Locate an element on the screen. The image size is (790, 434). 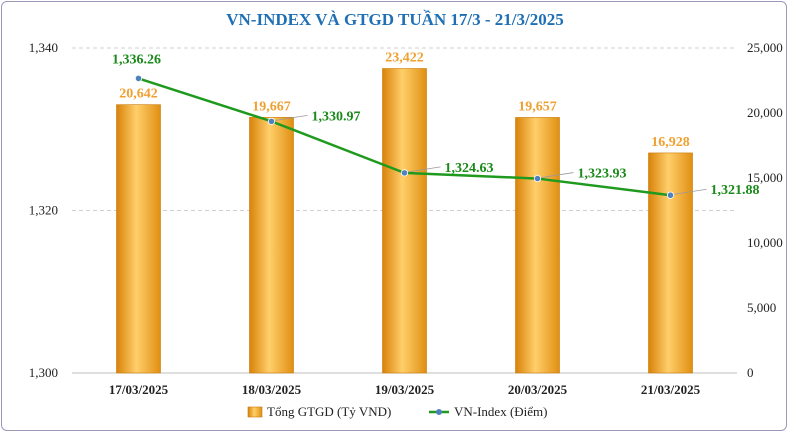
bar-data-label: 20,642 is located at coordinates (138, 94).